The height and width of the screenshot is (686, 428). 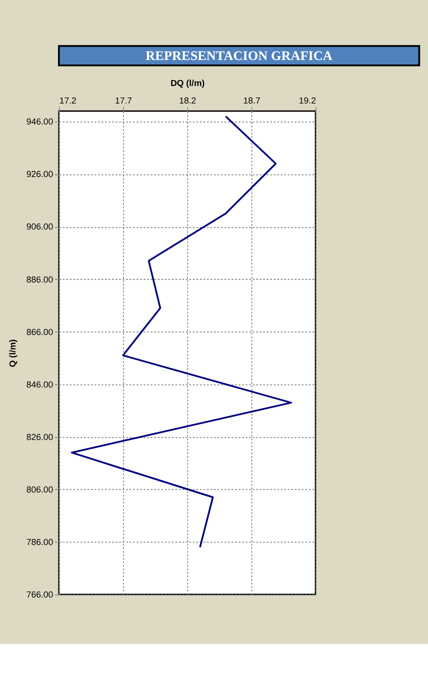 What do you see at coordinates (40, 384) in the screenshot?
I see `y-tick-label: 846.00` at bounding box center [40, 384].